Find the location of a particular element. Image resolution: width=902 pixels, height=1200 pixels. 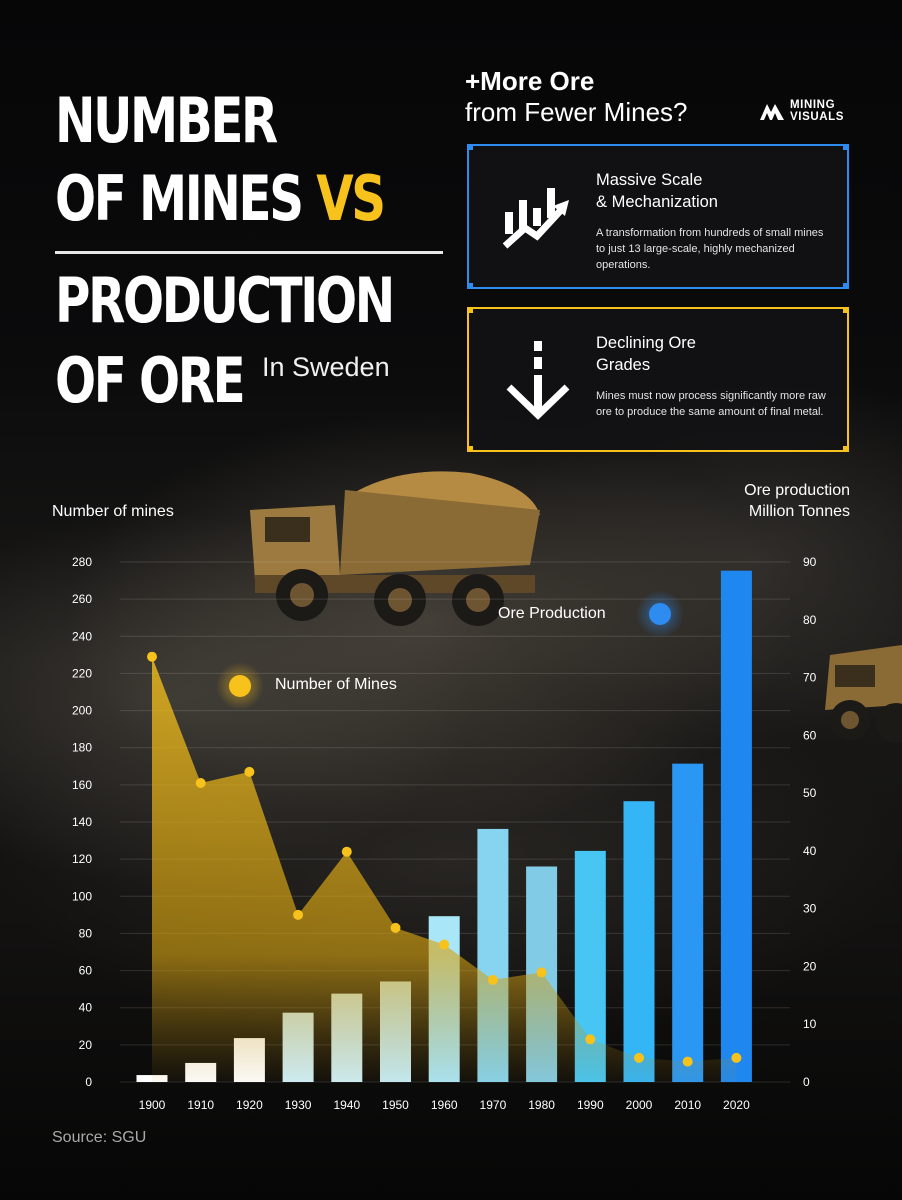

left-axis-title: Number of mines is located at coordinates (113, 511).